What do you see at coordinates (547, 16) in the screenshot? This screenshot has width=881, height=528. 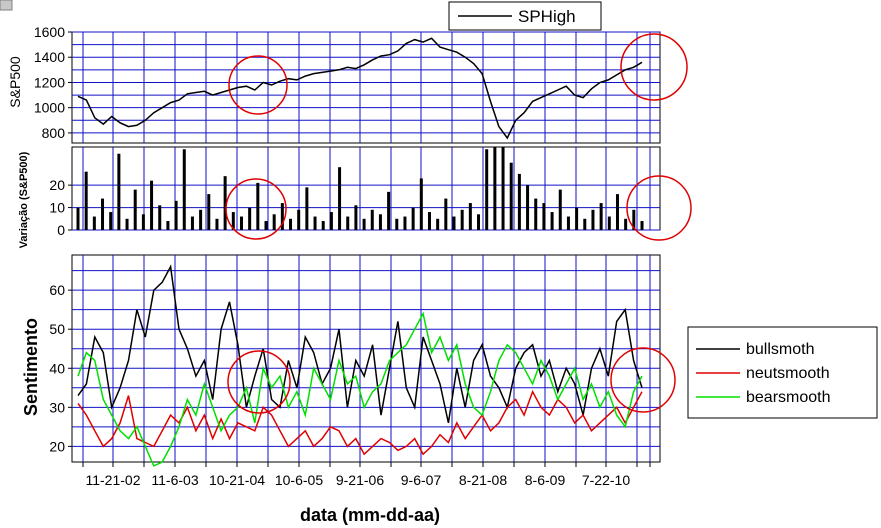 I see `legend-label-sphigh: SPHigh` at bounding box center [547, 16].